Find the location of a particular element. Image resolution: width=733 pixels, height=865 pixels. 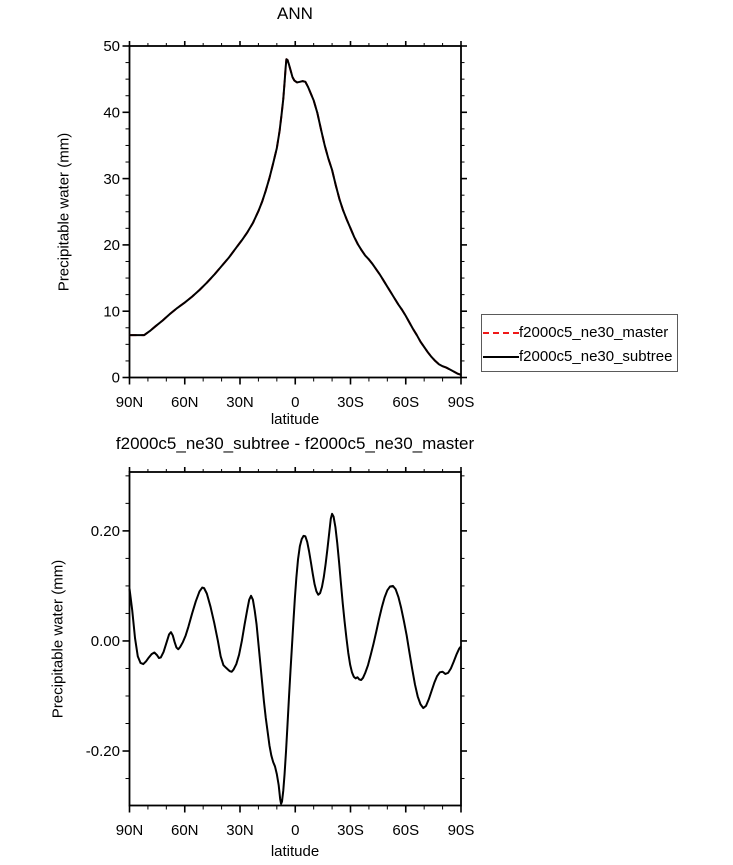

top-x-axis-label: latitude is located at coordinates (295, 419).